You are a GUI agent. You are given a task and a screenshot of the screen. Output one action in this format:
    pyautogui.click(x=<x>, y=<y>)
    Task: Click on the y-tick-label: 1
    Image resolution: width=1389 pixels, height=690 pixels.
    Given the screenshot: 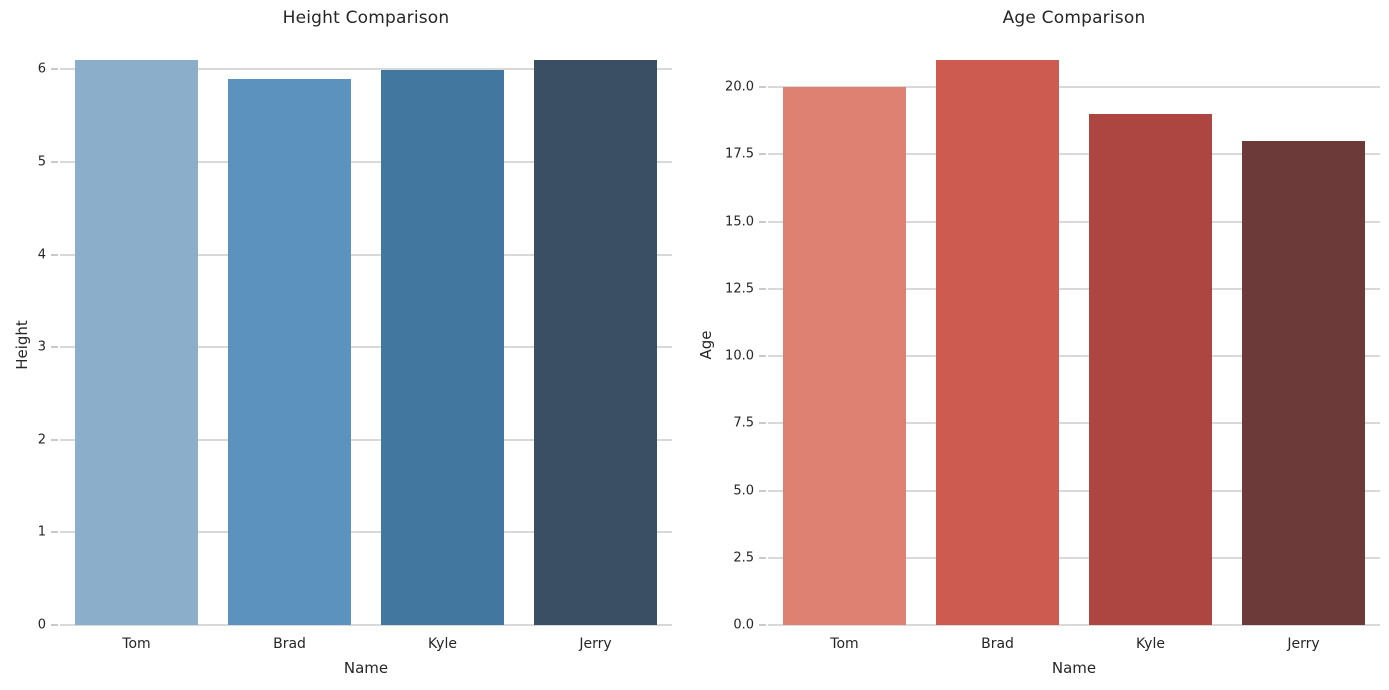 What is the action you would take?
    pyautogui.click(x=41, y=532)
    